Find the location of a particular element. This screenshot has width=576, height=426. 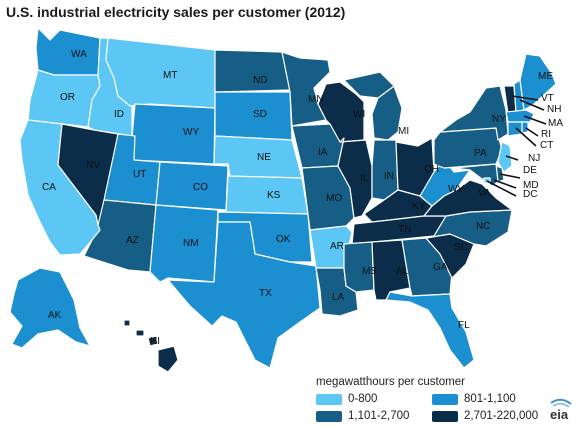

label-GA: GA is located at coordinates (440, 267).